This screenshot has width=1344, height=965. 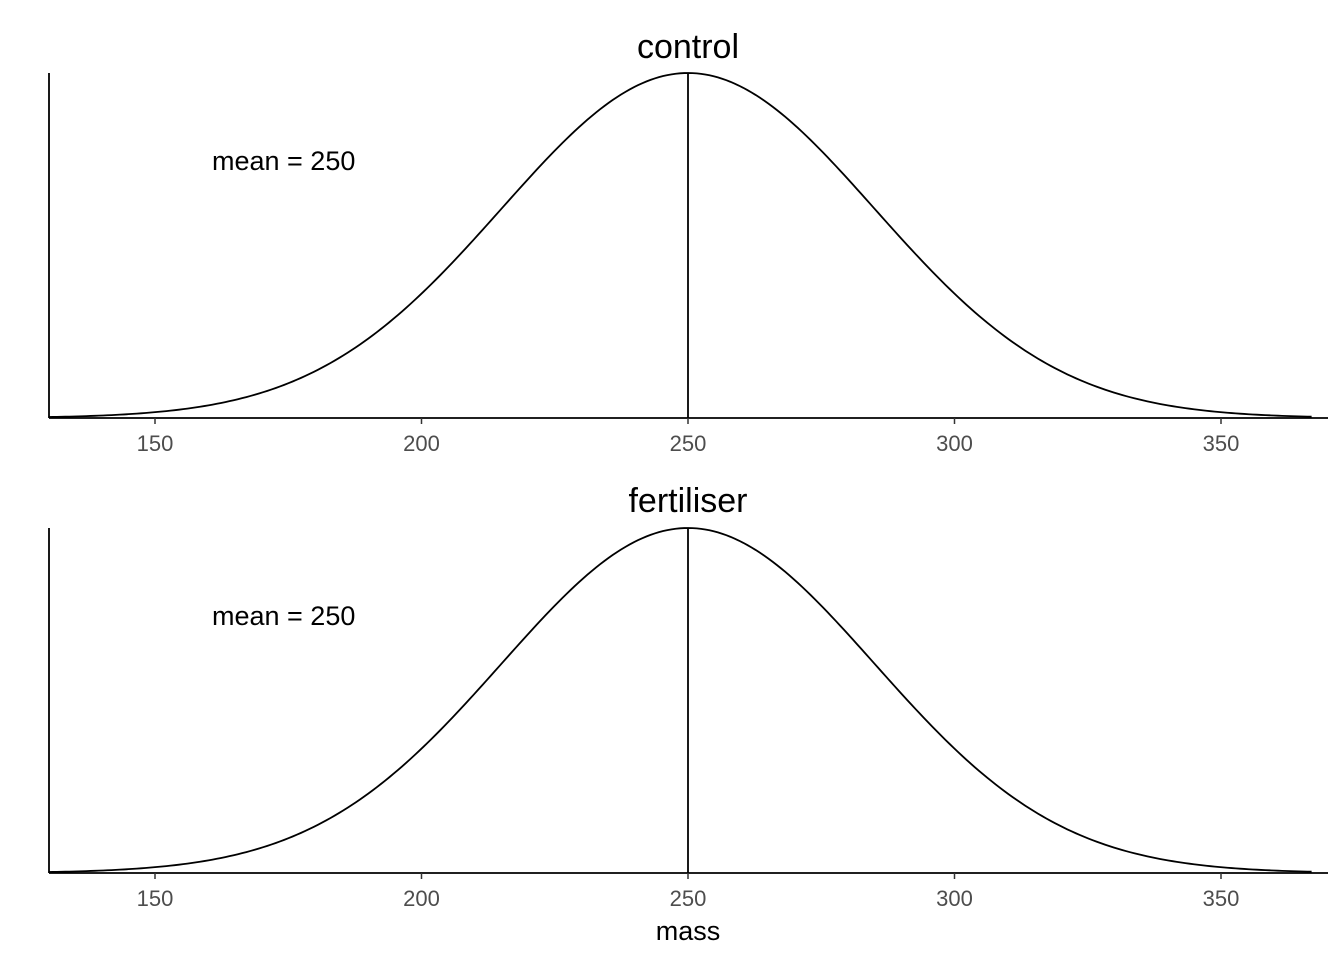 What do you see at coordinates (688, 47) in the screenshot?
I see `panel-title: control` at bounding box center [688, 47].